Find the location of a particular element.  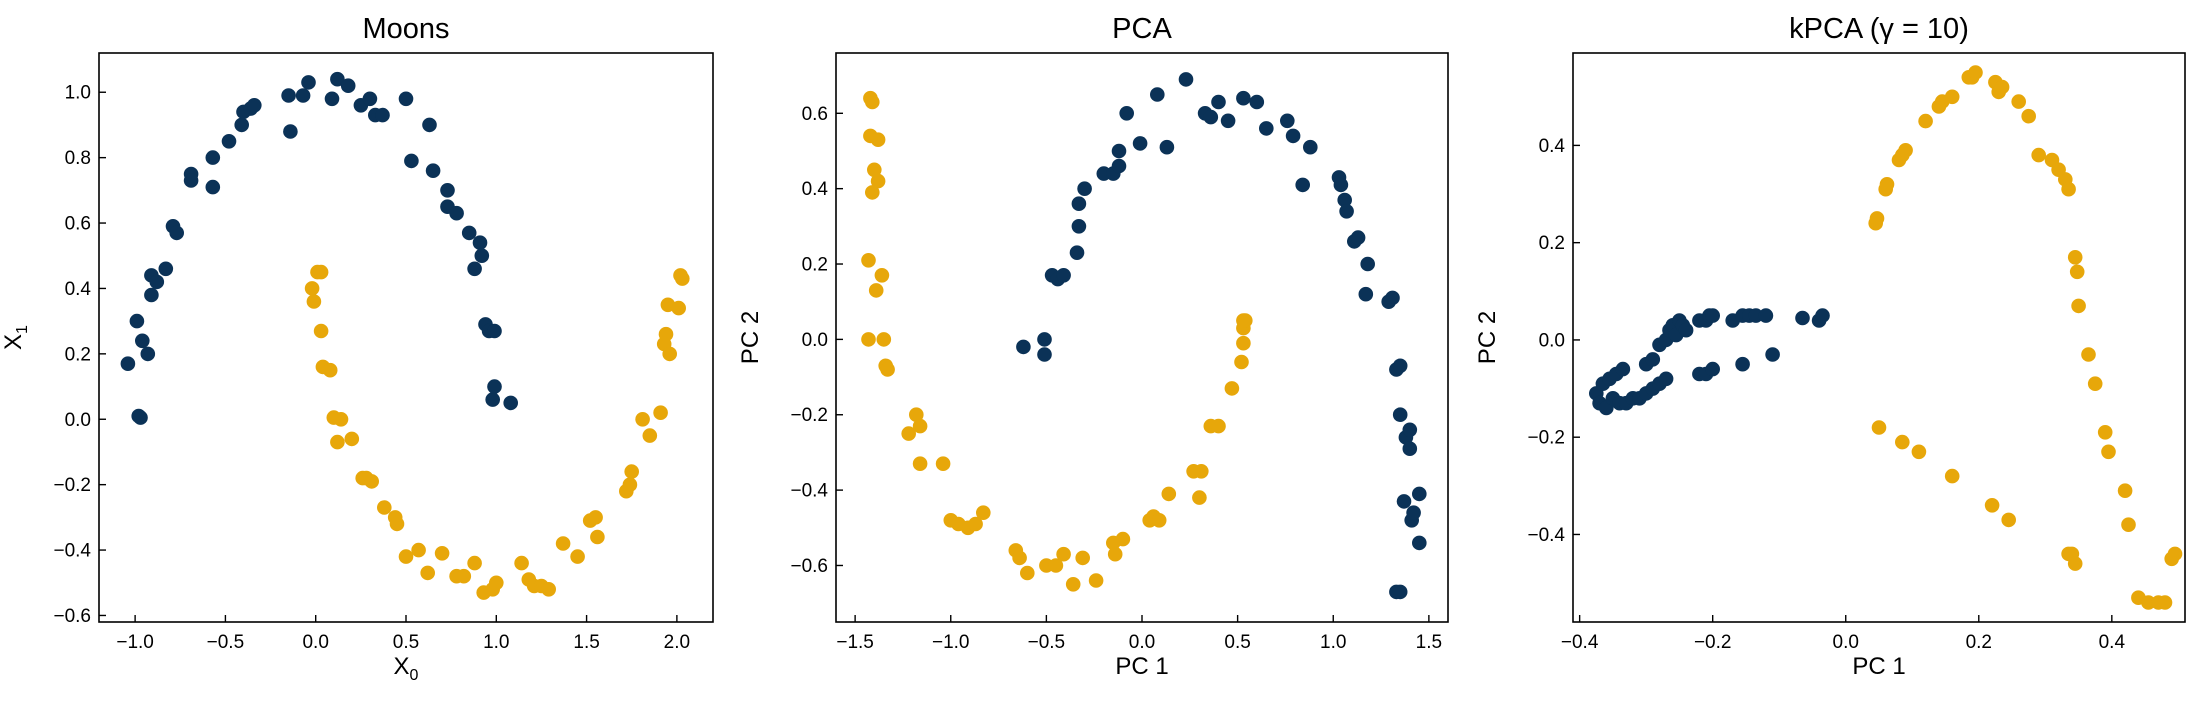

y-tick-label: 0.2 is located at coordinates (78, 354).